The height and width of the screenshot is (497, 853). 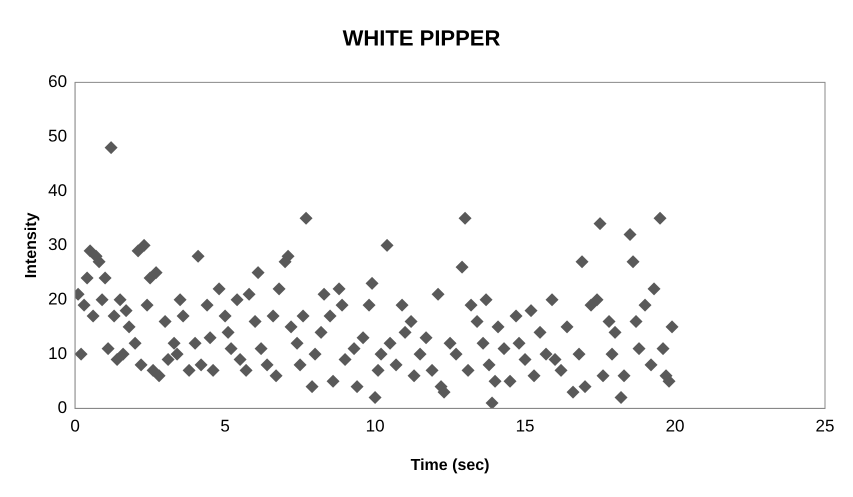 What do you see at coordinates (825, 426) in the screenshot?
I see `x-tick-label: 25` at bounding box center [825, 426].